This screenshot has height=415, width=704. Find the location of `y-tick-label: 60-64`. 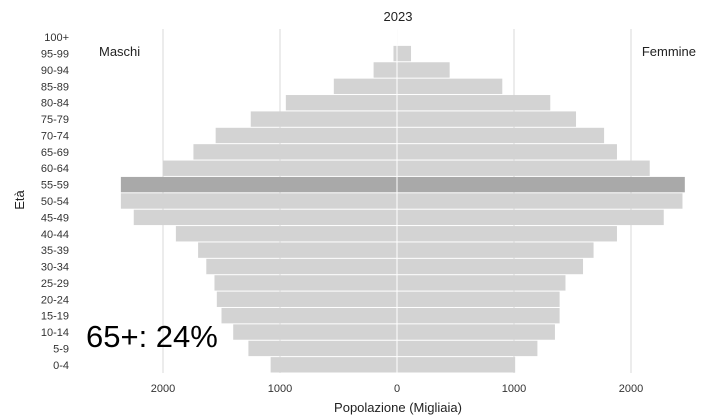

y-tick-label: 60-64 is located at coordinates (55, 169).